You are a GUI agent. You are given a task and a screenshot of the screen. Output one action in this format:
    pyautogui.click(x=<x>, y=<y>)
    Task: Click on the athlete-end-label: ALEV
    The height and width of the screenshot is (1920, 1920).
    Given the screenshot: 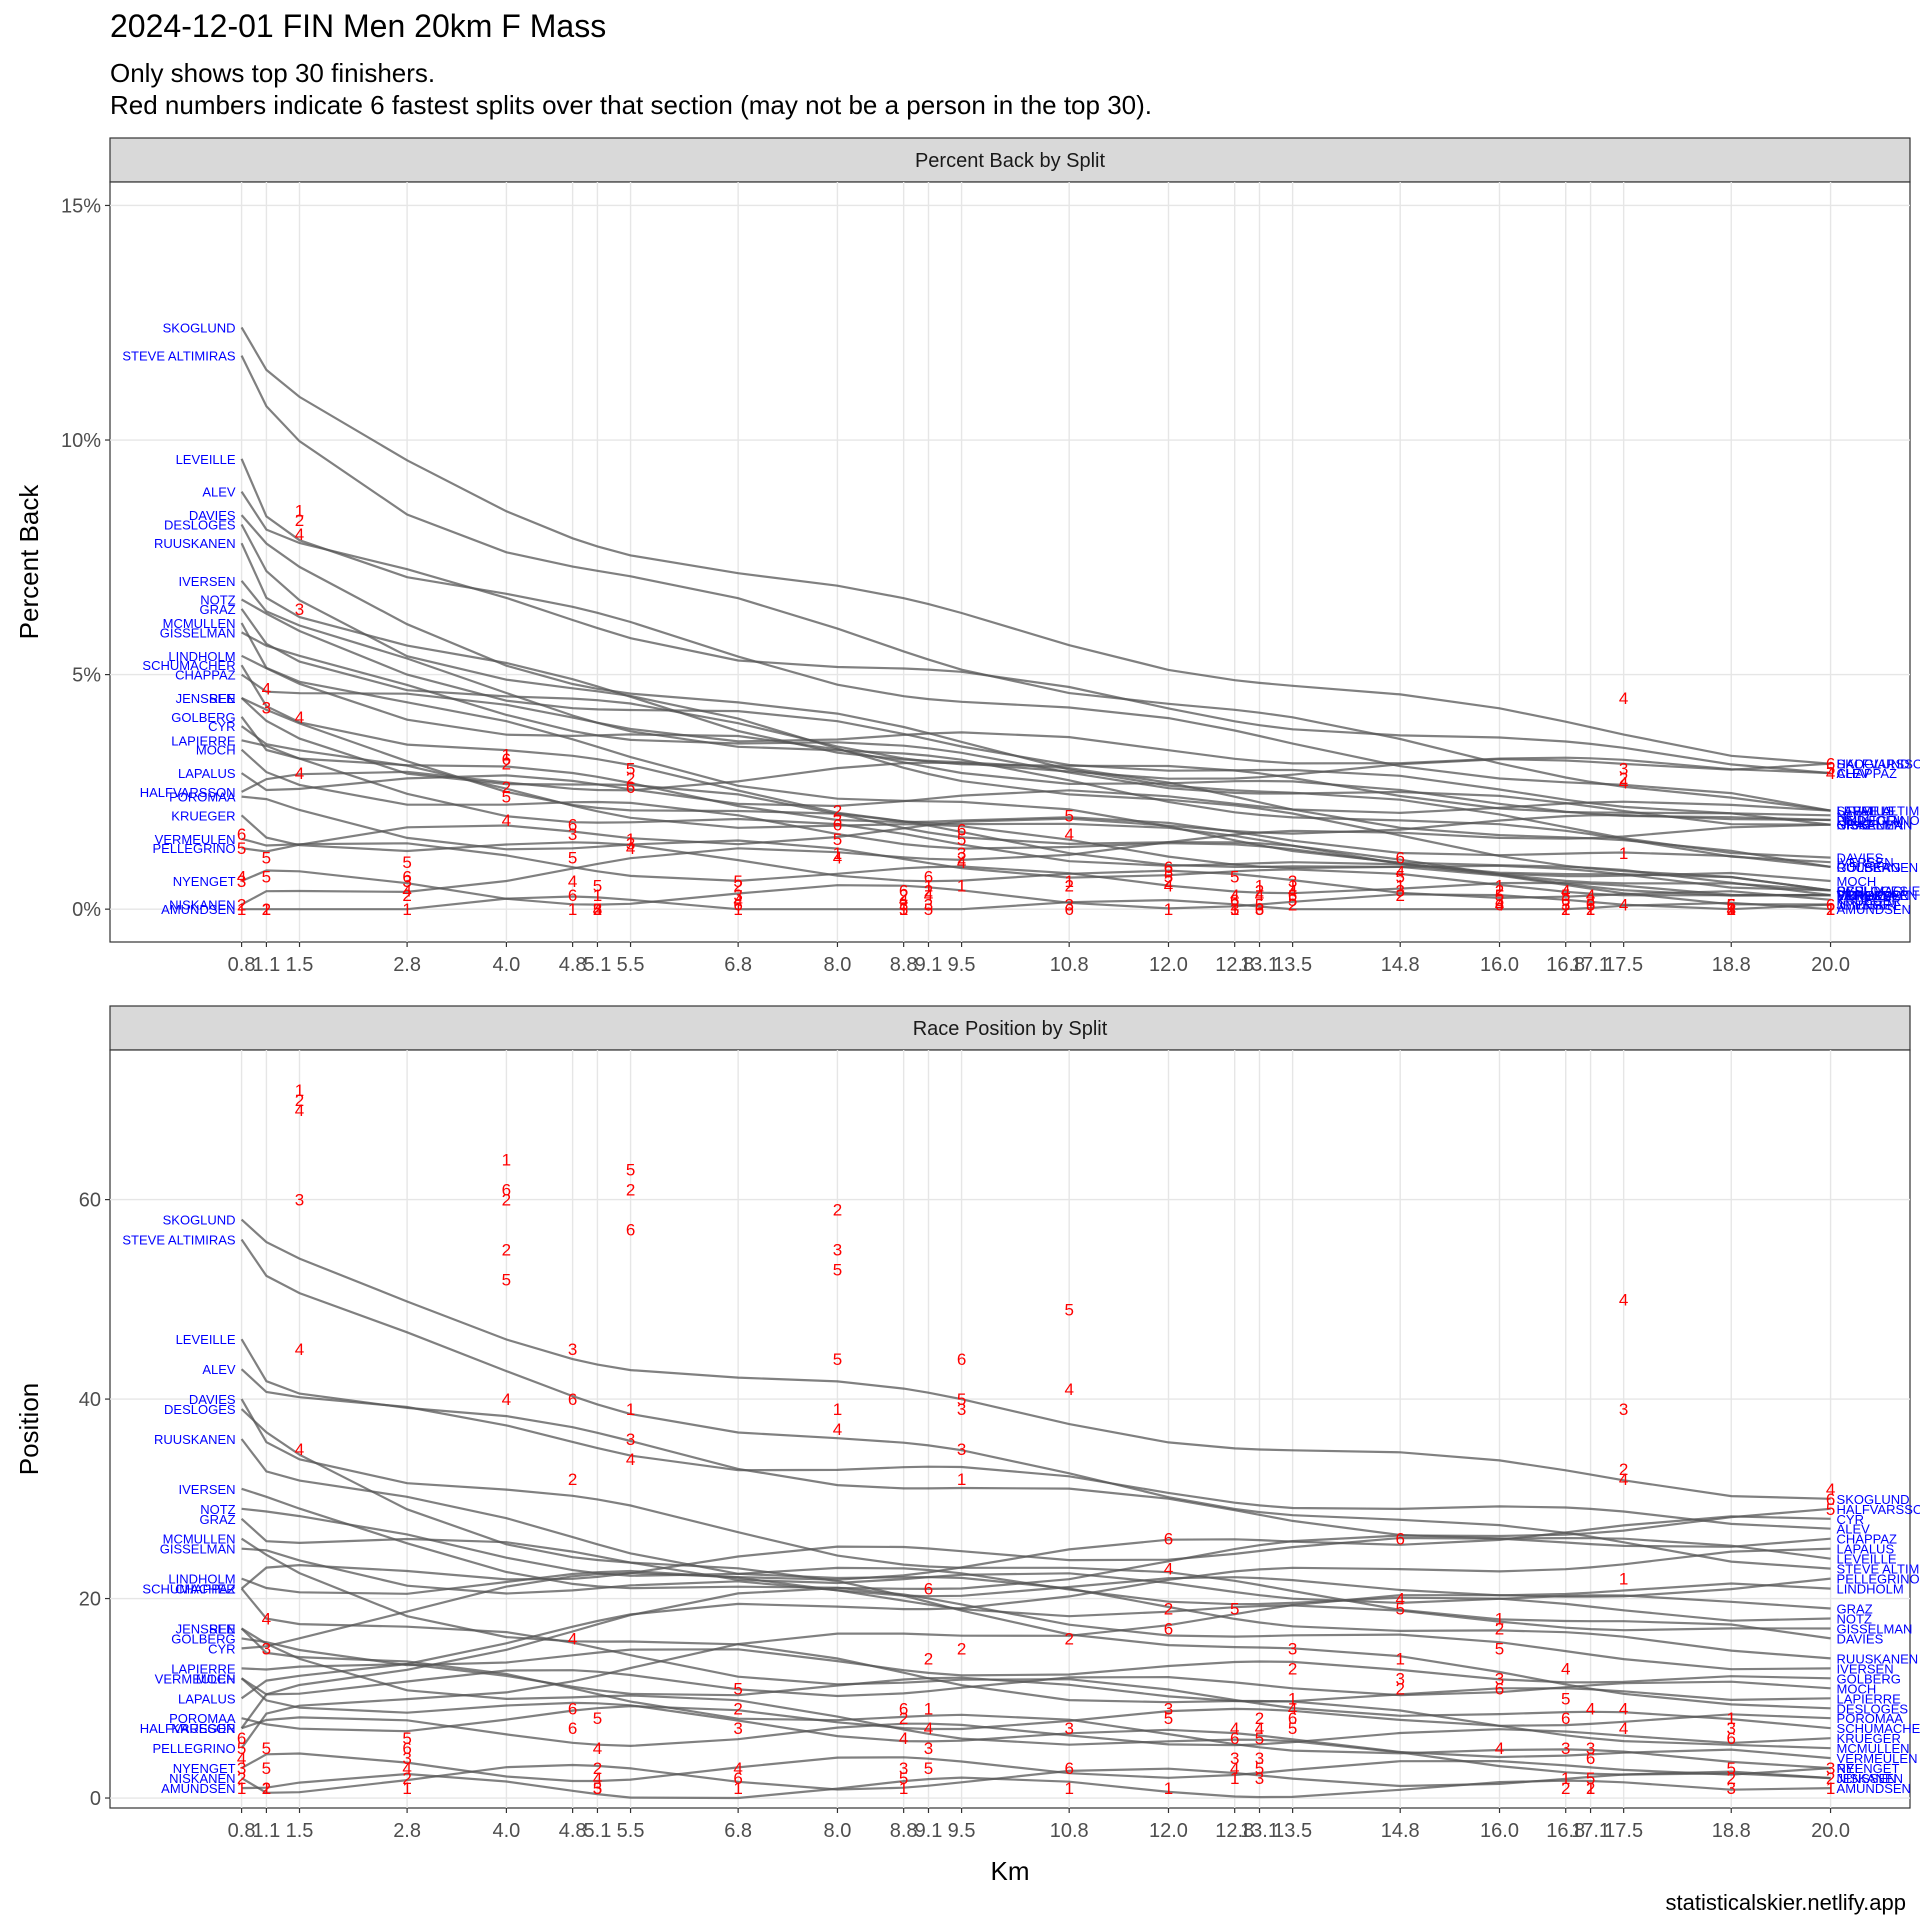 What is the action you would take?
    pyautogui.click(x=1854, y=1529)
    